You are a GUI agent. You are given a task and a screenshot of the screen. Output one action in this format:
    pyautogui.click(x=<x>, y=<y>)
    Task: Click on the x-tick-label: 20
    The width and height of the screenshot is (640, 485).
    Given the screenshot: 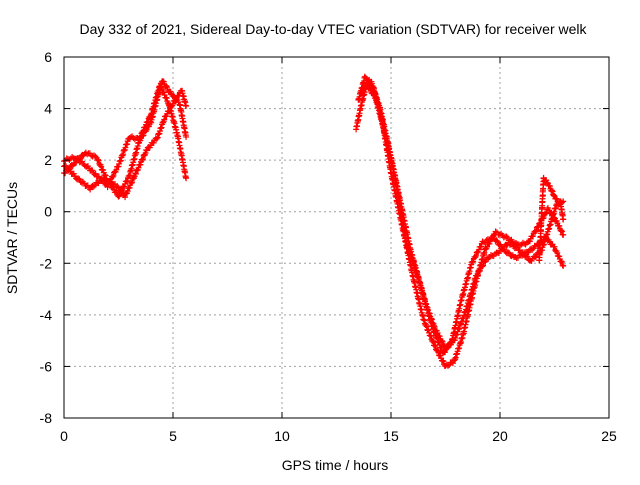 What is the action you would take?
    pyautogui.click(x=500, y=436)
    